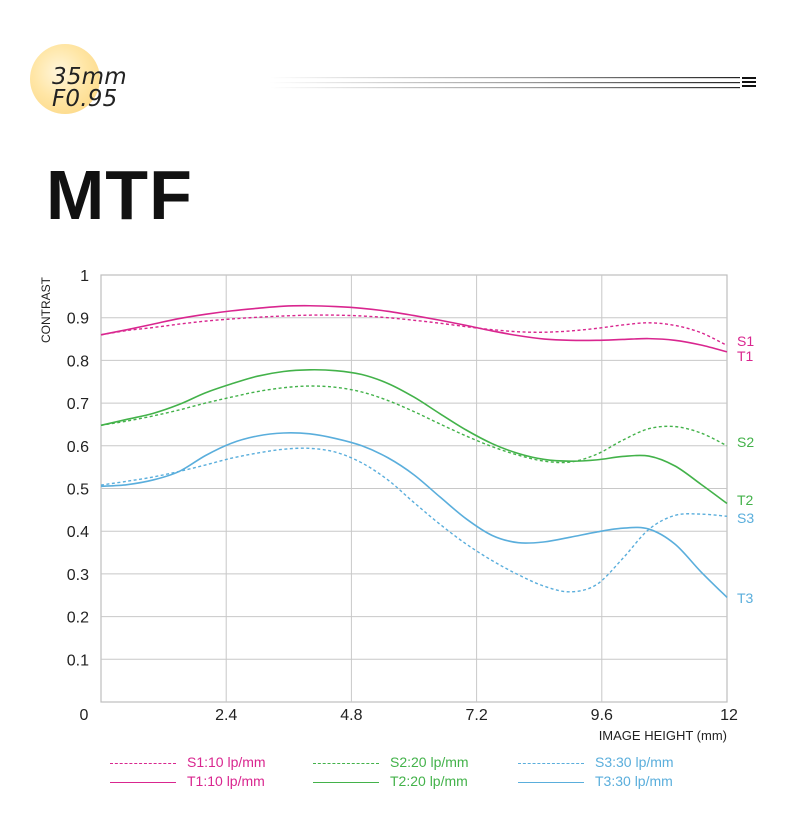 The height and width of the screenshot is (831, 790). I want to click on series-end-label: S1, so click(745, 341).